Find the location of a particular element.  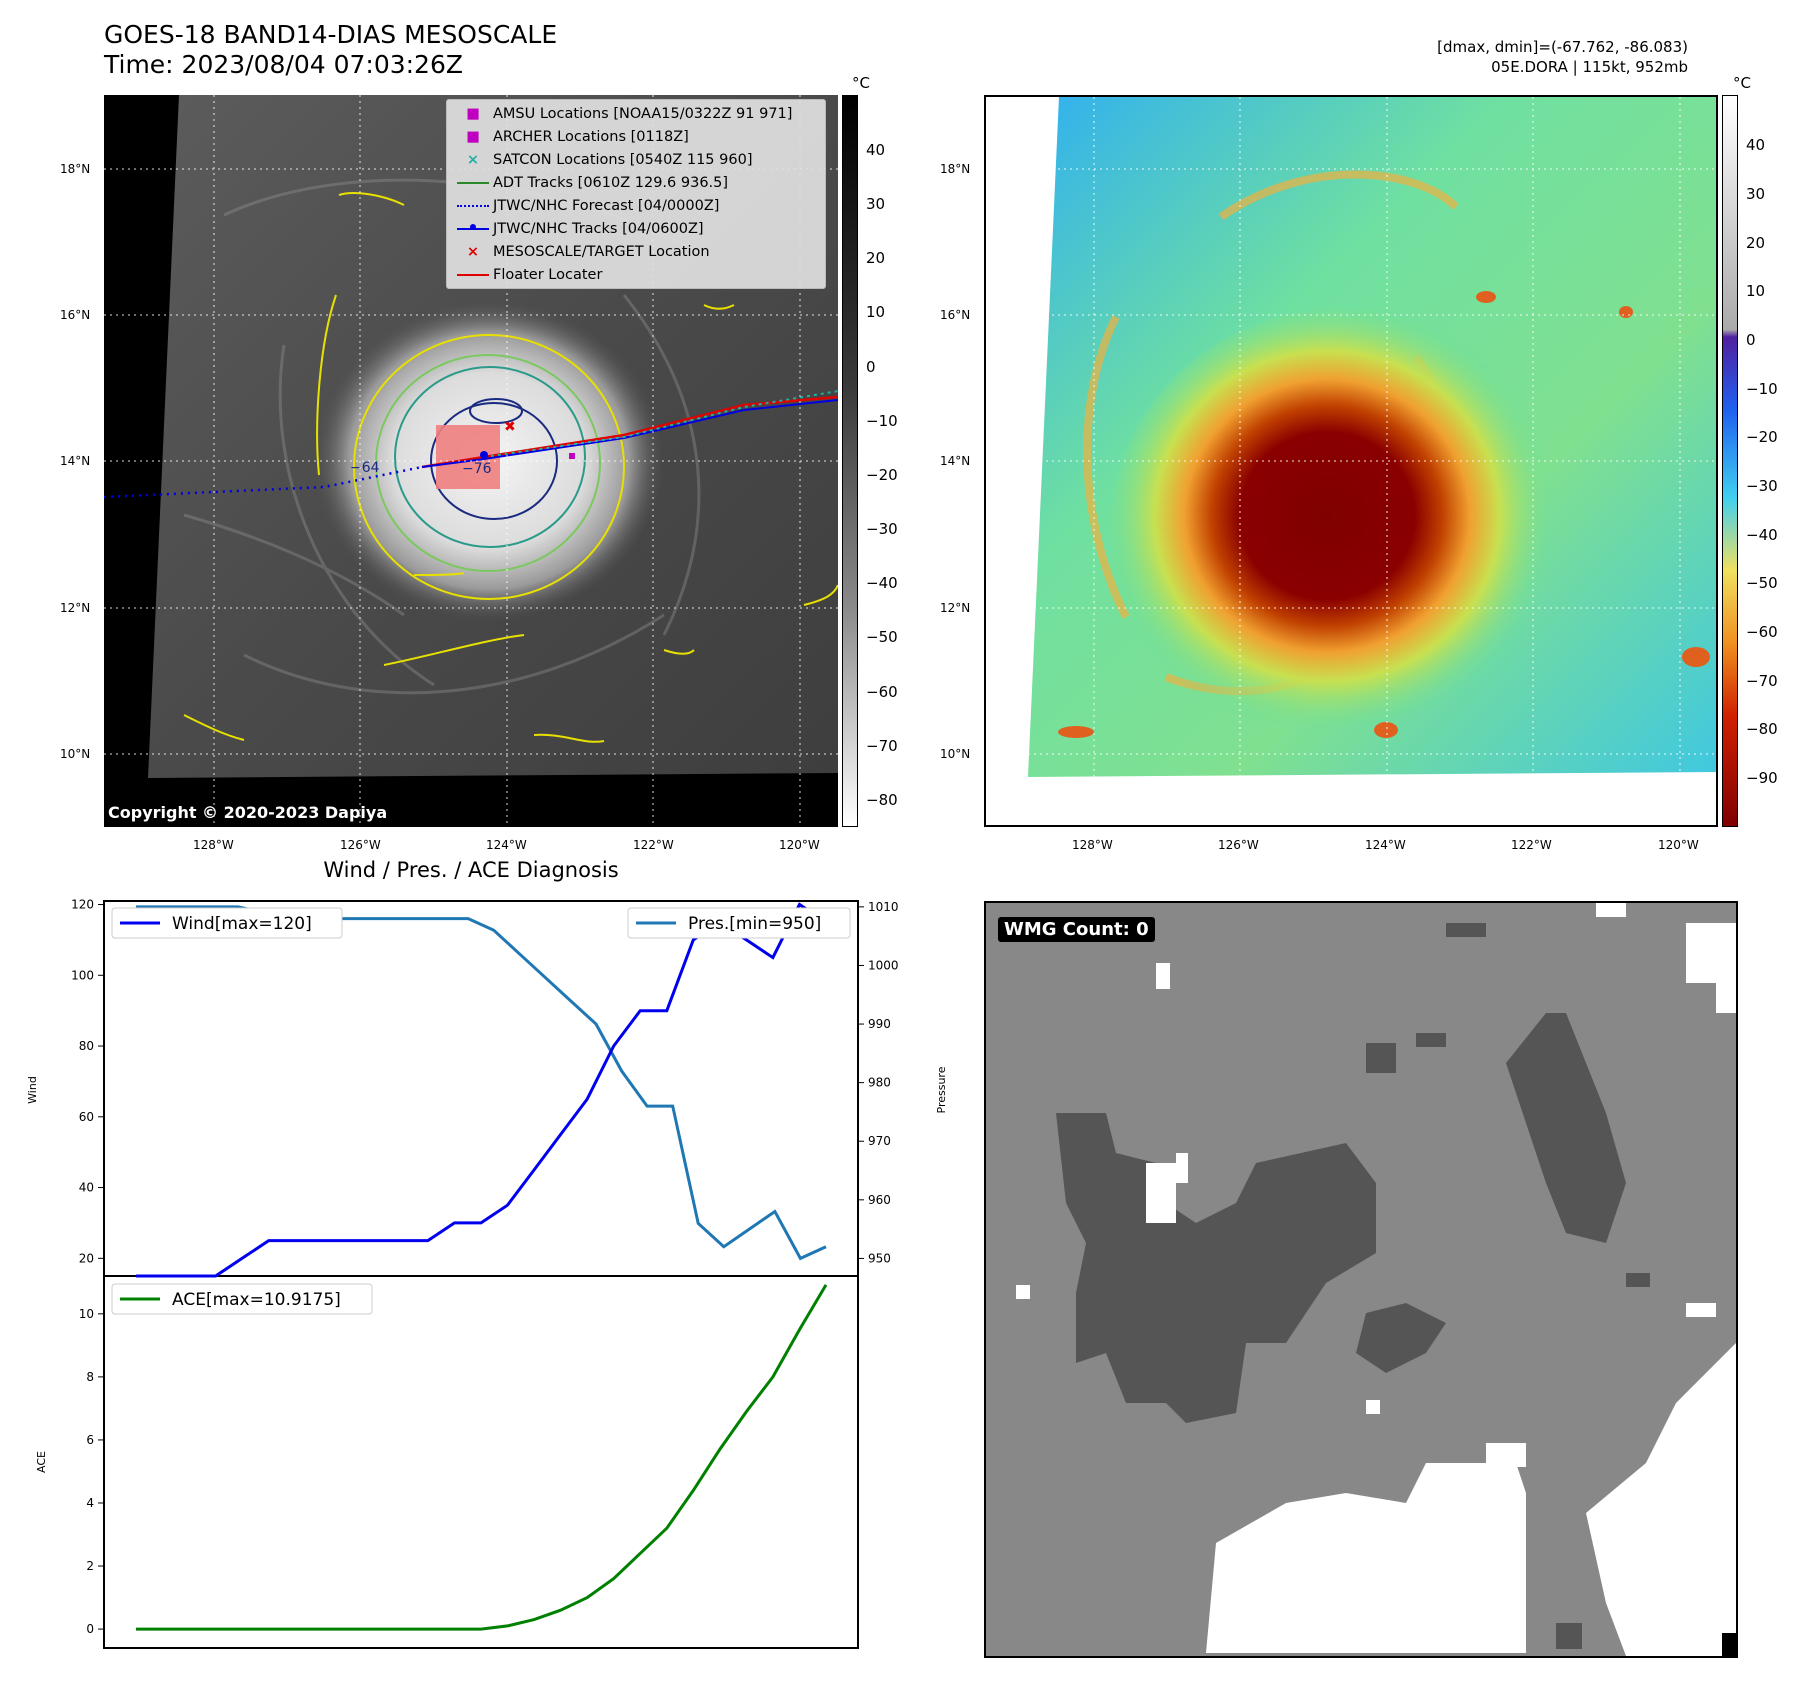

copyright-text: Copyright © 2020-2023 Dapiya is located at coordinates (248, 812).